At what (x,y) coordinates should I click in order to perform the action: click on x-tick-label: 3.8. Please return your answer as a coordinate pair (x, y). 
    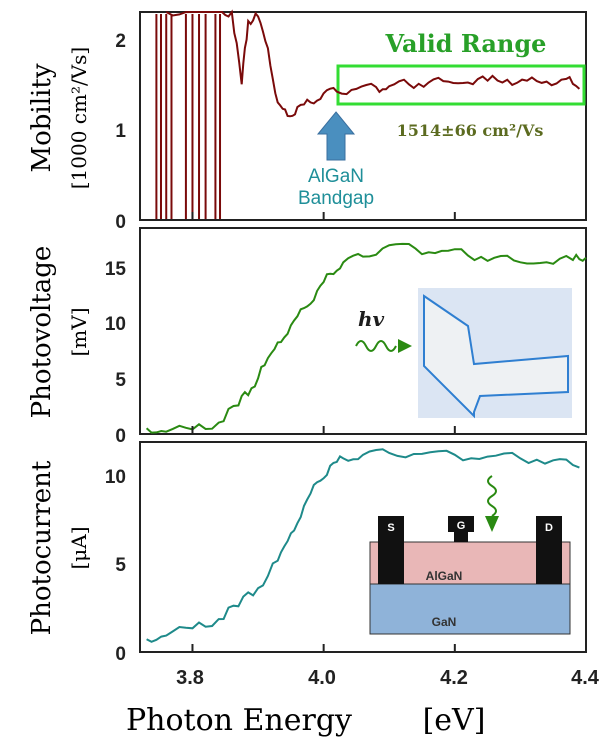
    Looking at the image, I should click on (190, 678).